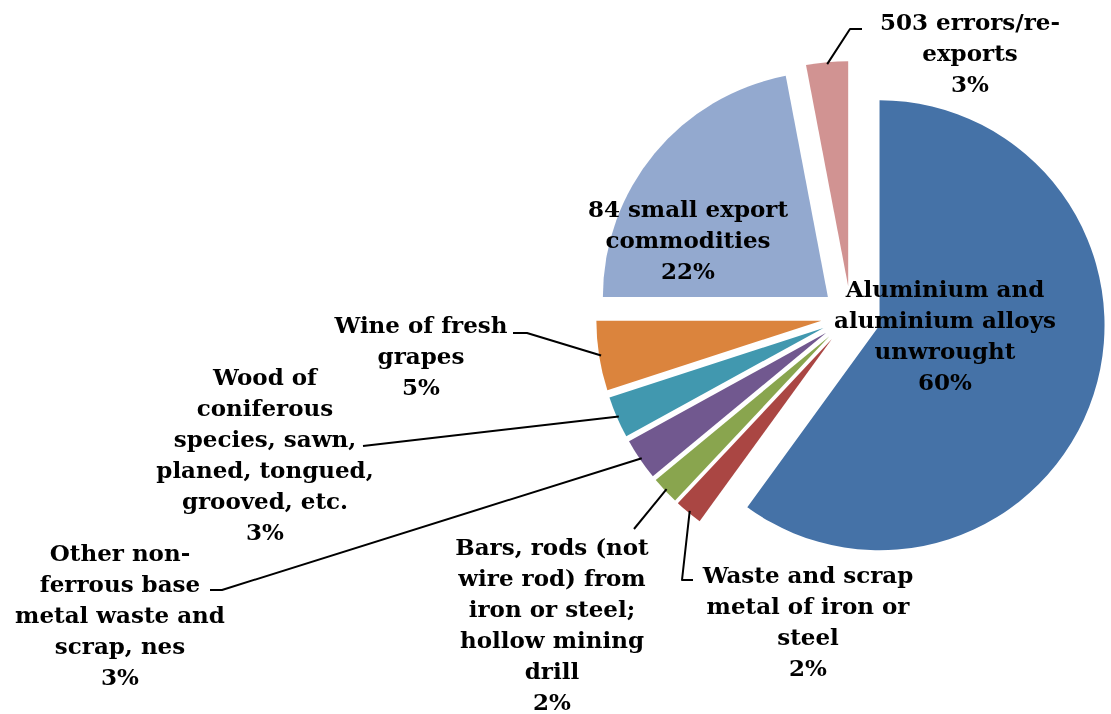  I want to click on data-label: 22%, so click(688, 270).